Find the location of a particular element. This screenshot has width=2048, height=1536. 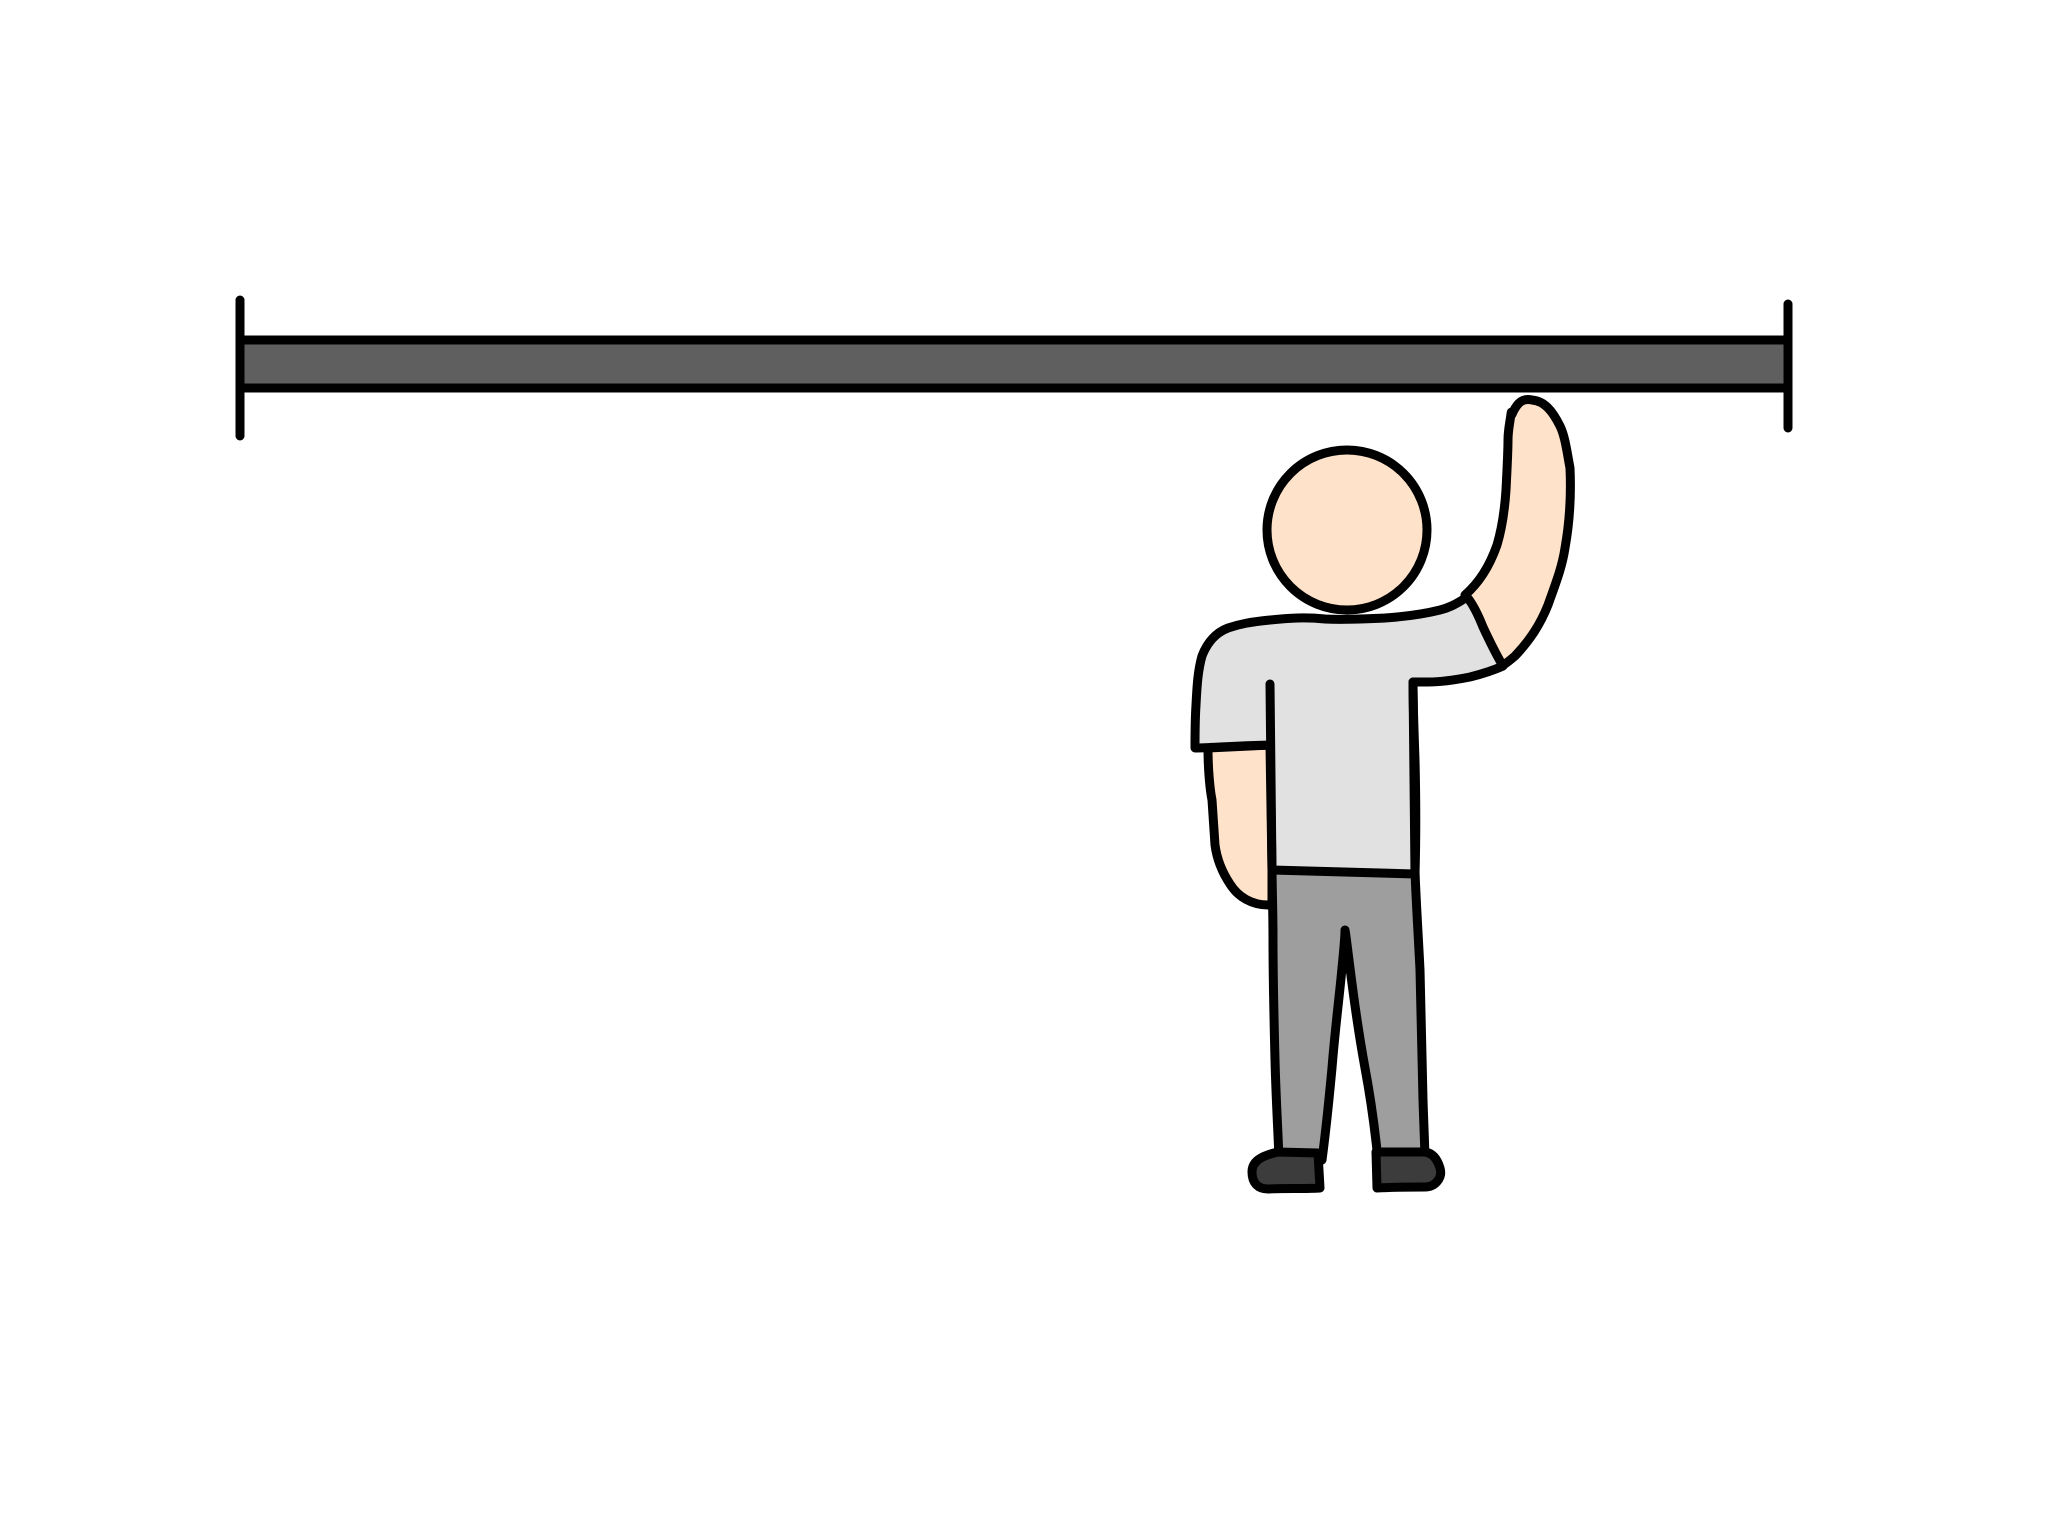

right-shoe is located at coordinates (1408, 1170).